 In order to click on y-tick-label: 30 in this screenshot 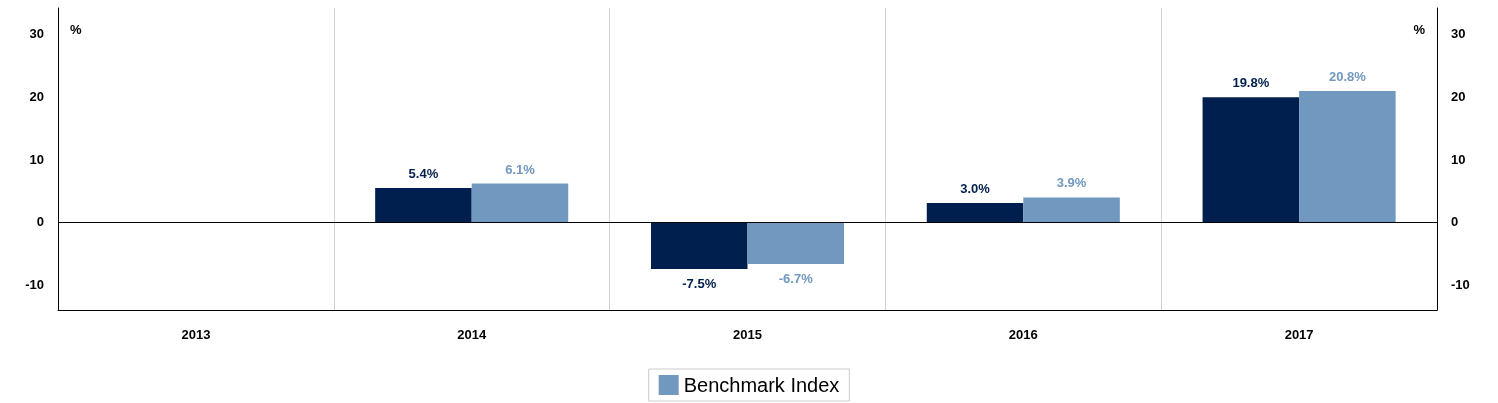, I will do `click(36, 33)`.